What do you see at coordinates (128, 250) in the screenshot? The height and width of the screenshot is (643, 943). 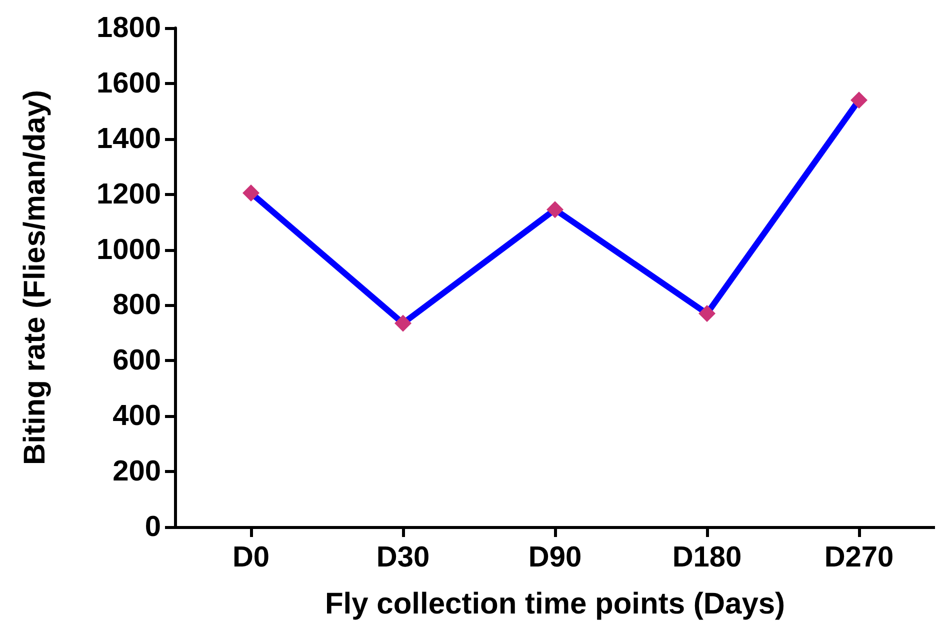 I see `y-tick-label: 1000` at bounding box center [128, 250].